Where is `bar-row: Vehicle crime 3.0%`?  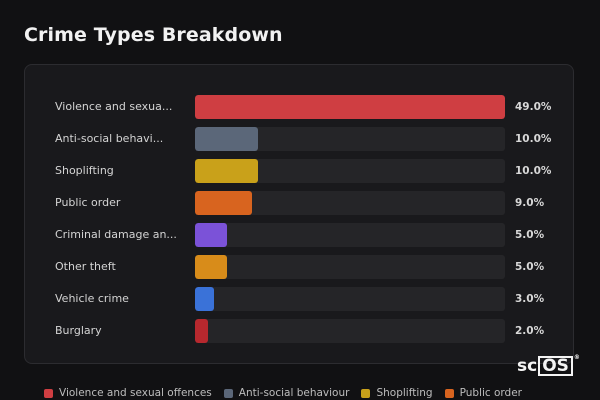
bar-row: Vehicle crime 3.0% is located at coordinates (310, 299).